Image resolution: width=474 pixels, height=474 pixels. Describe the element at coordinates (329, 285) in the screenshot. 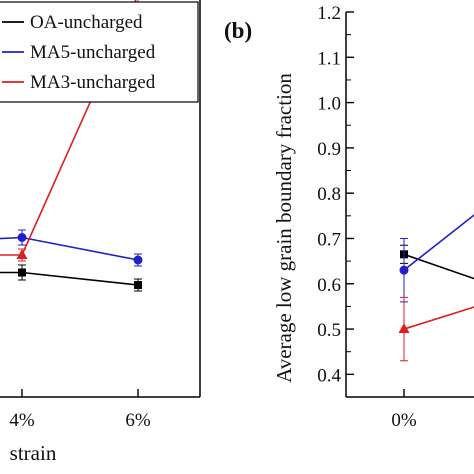

I see `panel-b-y-tick-label: 0.6` at that location.